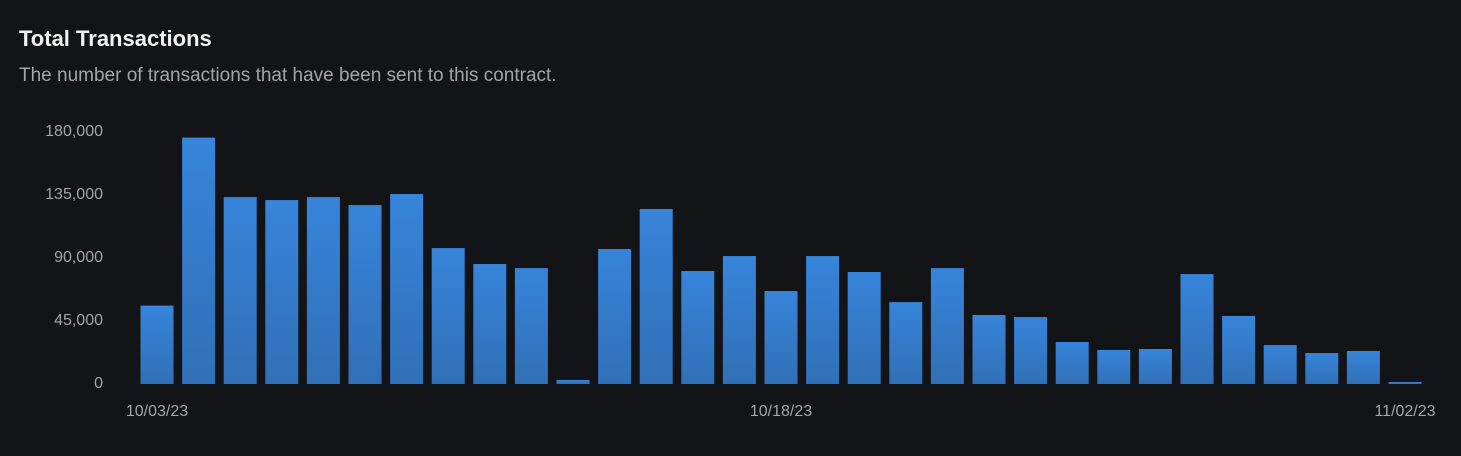 The height and width of the screenshot is (456, 1461). Describe the element at coordinates (98, 383) in the screenshot. I see `y-tick-label: 0` at that location.